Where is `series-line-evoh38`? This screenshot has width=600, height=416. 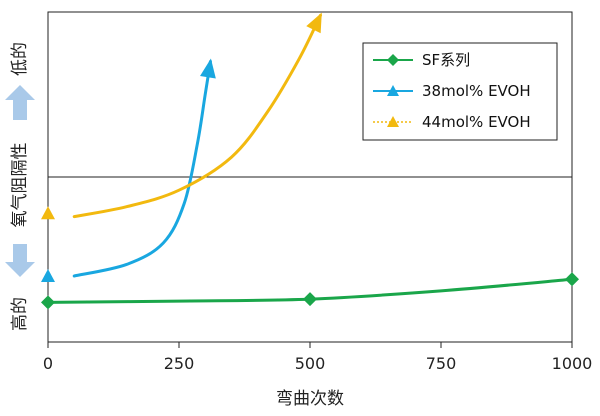
series-line-evoh38 is located at coordinates (142, 169).